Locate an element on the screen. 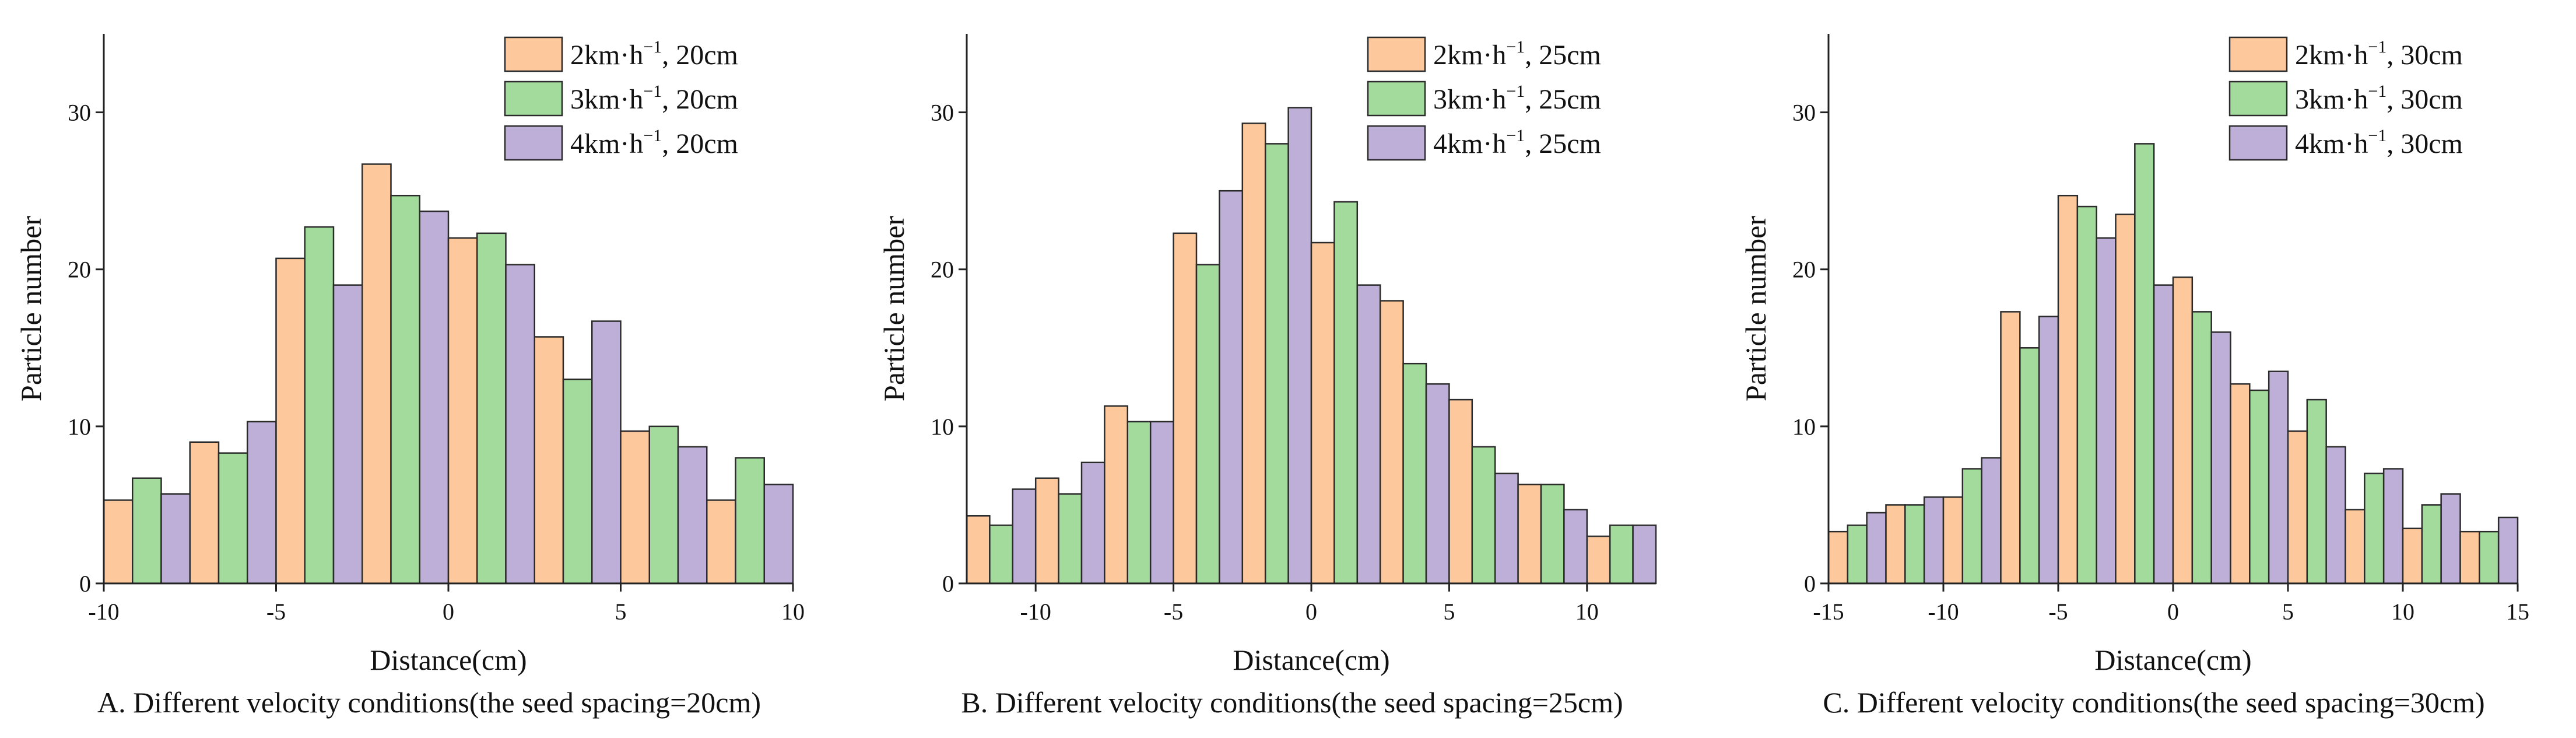  legend-label-c-2: 3km·h−1, 30cm is located at coordinates (2379, 98).